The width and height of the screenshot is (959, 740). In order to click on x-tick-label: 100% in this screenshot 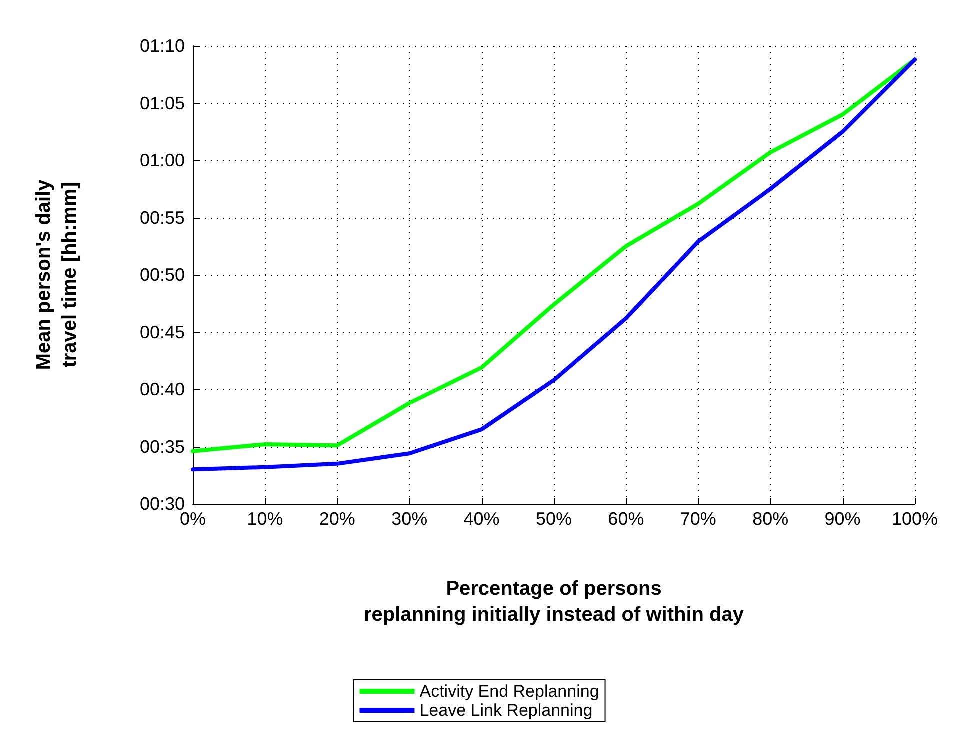, I will do `click(915, 519)`.